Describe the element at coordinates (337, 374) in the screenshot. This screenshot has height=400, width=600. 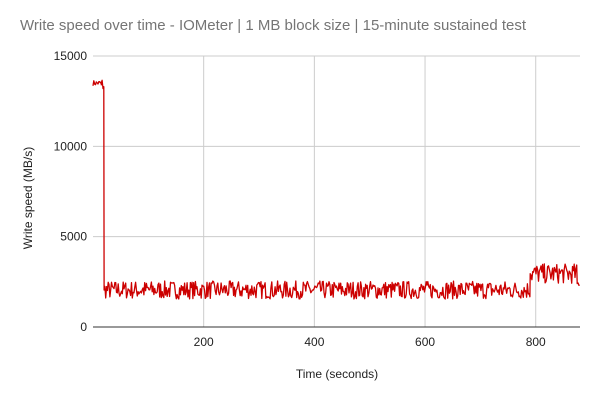
I see `x-axis-label: Time (seconds)` at that location.